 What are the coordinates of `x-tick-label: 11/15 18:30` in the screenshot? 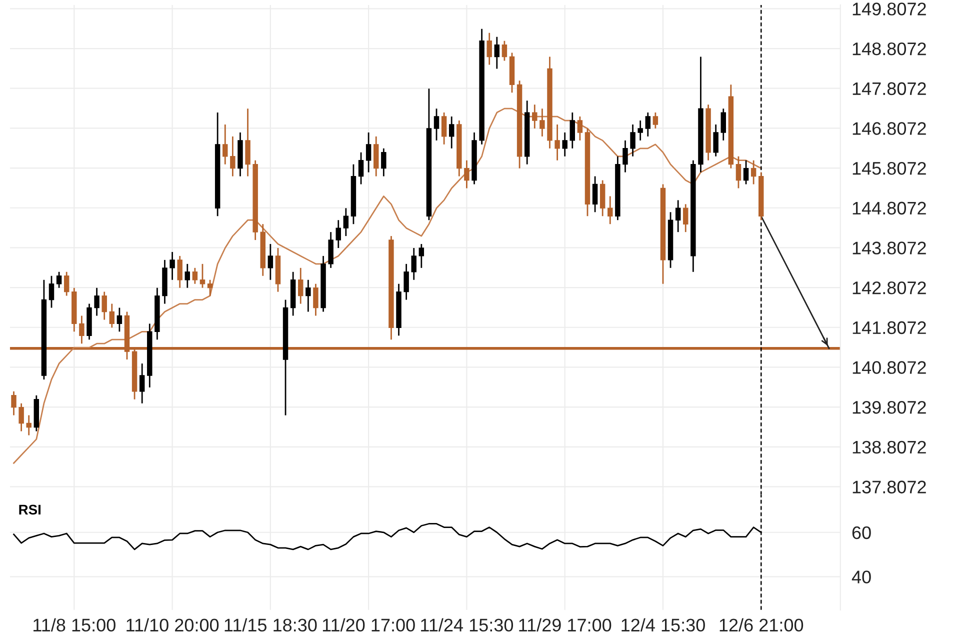 It's located at (270, 625).